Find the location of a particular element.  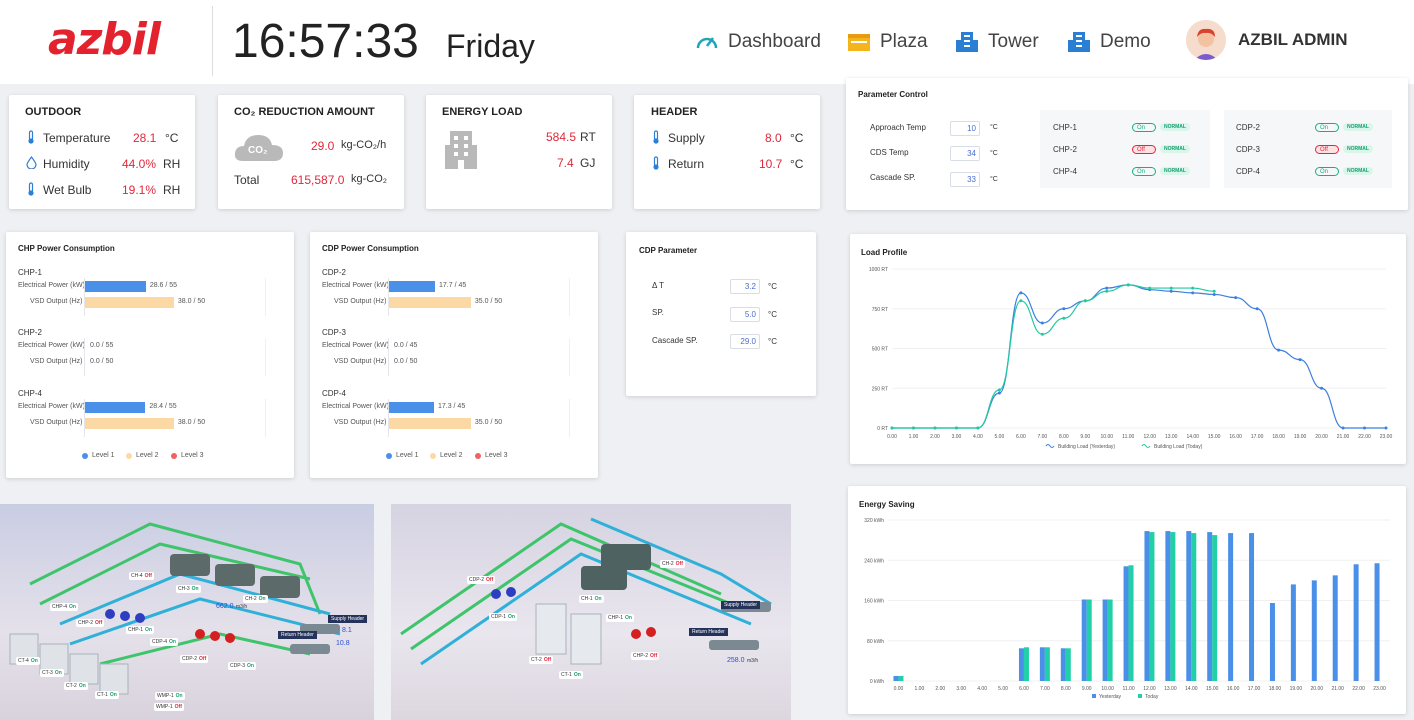

humidity-label: Humidity is located at coordinates (66, 164).